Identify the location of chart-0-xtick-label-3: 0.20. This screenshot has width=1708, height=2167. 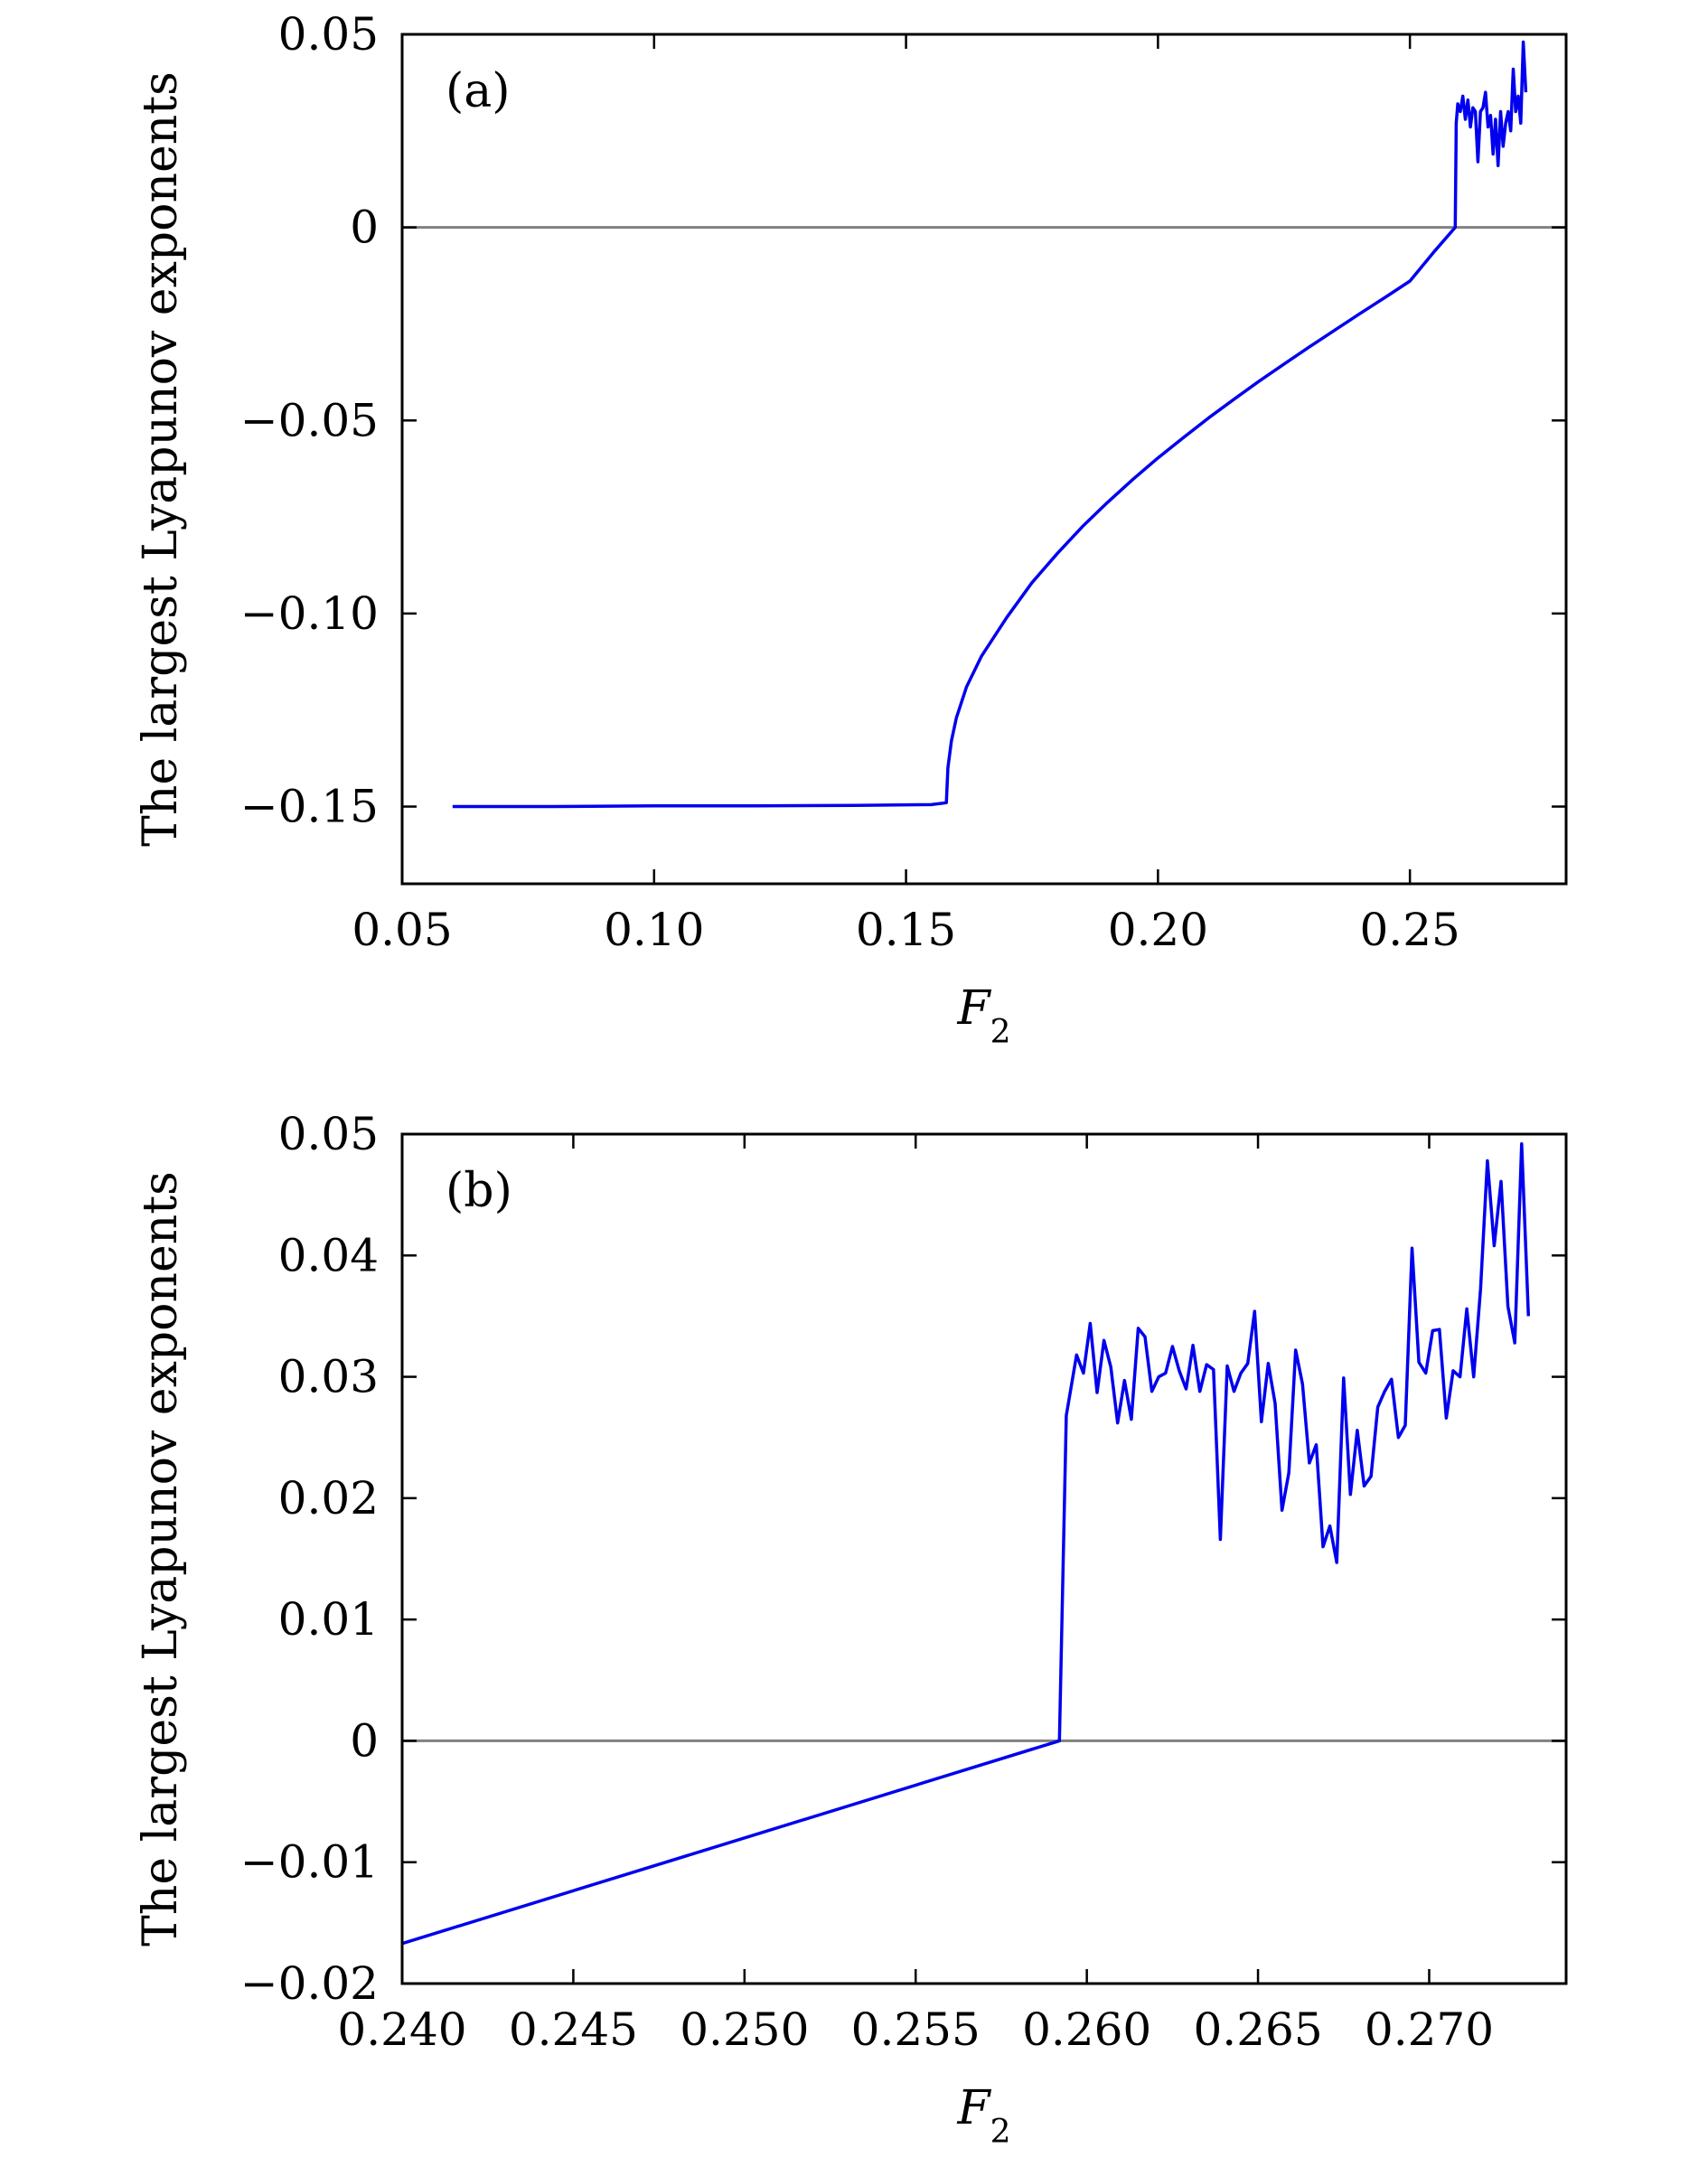
(1158, 930).